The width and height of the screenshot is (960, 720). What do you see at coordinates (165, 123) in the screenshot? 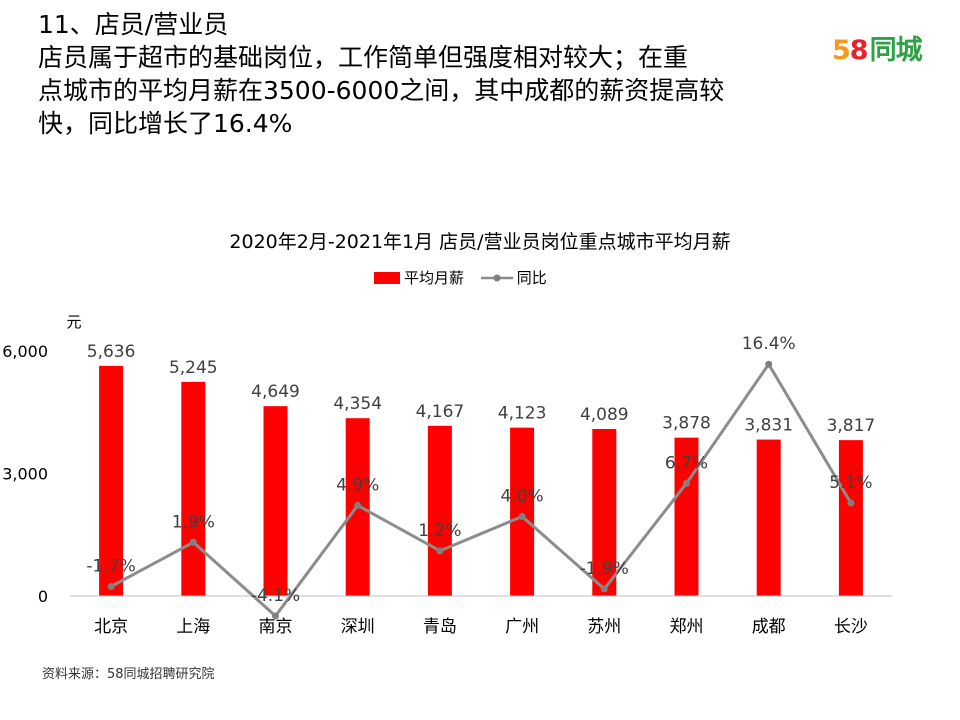
I see `heading-line-4: 快，同比增长了16.4%` at bounding box center [165, 123].